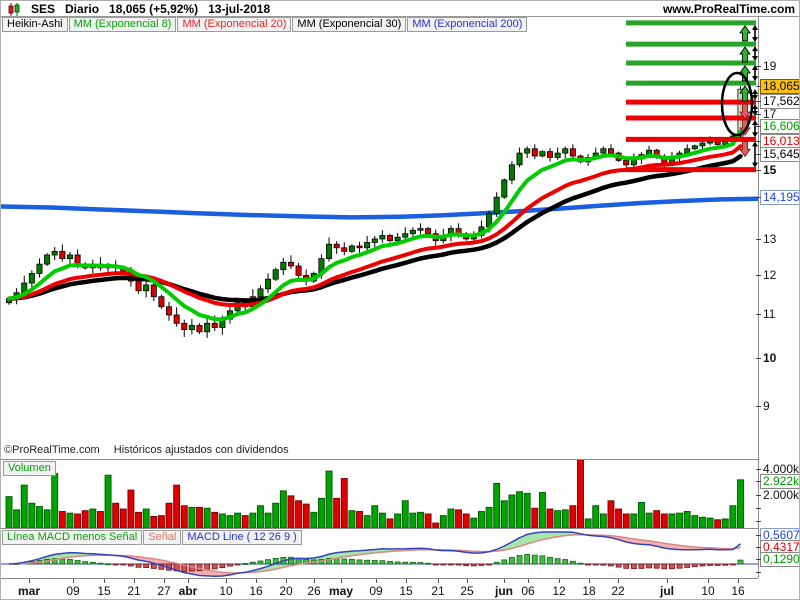  Describe the element at coordinates (537, 542) in the screenshot. I see `macd-fill-positive` at that location.